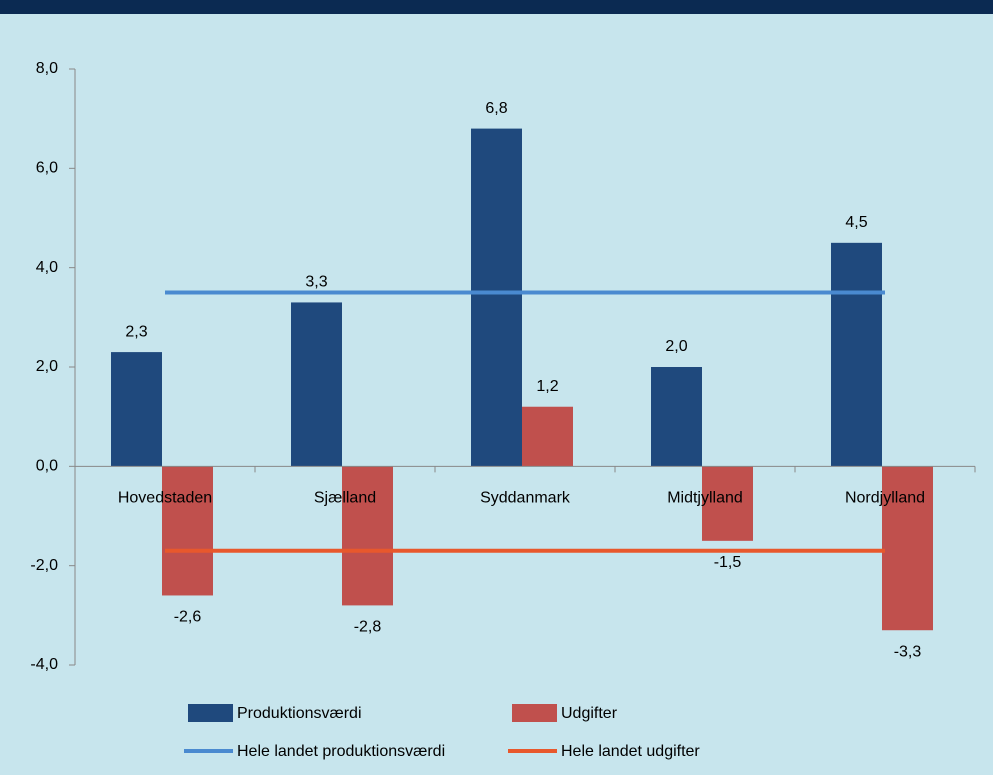 The width and height of the screenshot is (993, 775). What do you see at coordinates (299, 713) in the screenshot?
I see `legend-label: Produktionsværdi` at bounding box center [299, 713].